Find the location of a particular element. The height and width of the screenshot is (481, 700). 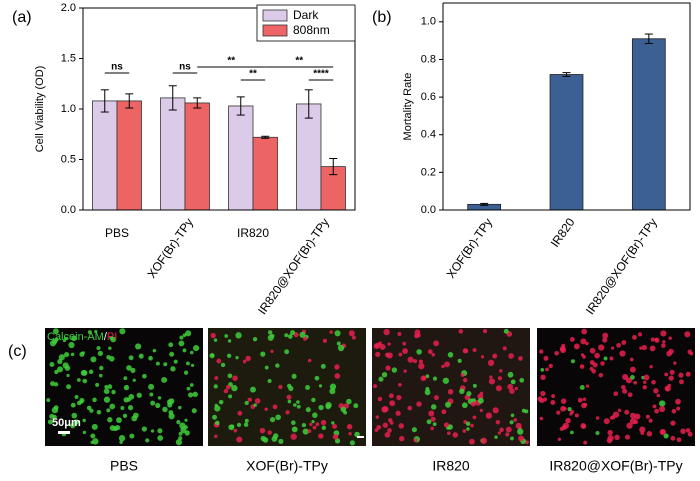

y-tick-label: 0.8 is located at coordinates (428, 59).